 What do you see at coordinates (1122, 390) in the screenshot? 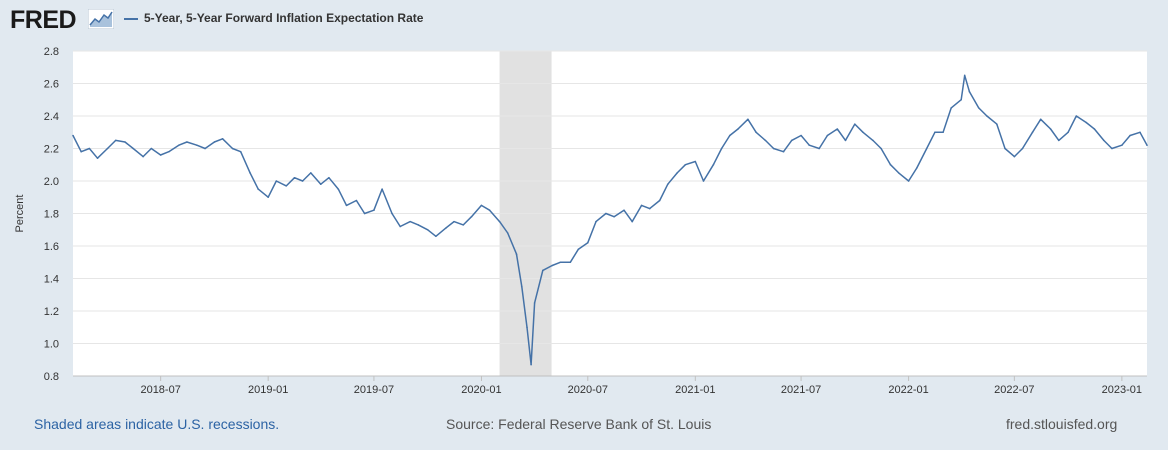
I see `x-tick-label: 2023-01` at bounding box center [1122, 390].